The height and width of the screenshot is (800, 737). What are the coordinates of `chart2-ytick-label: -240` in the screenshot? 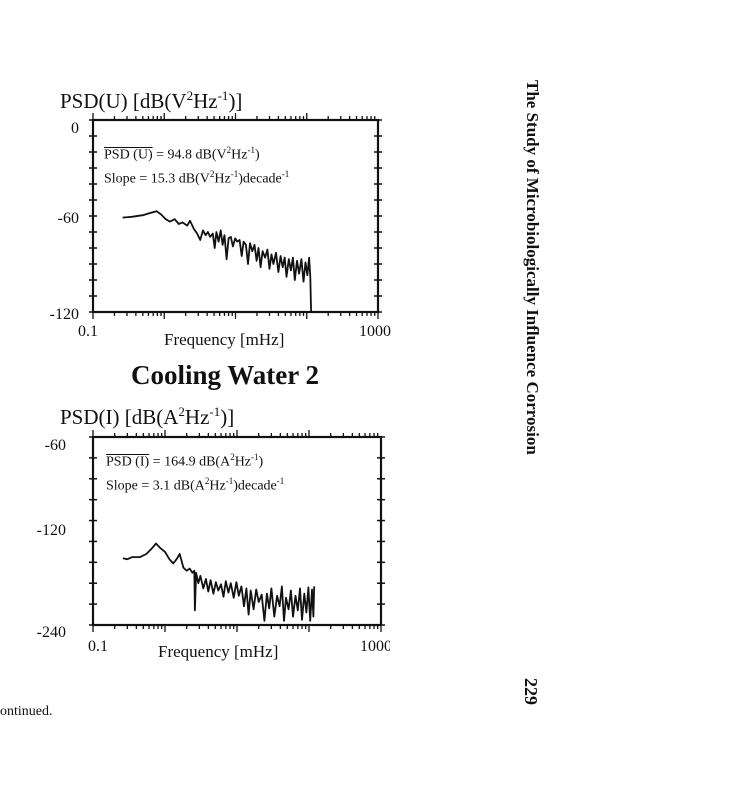 It's located at (51, 632).